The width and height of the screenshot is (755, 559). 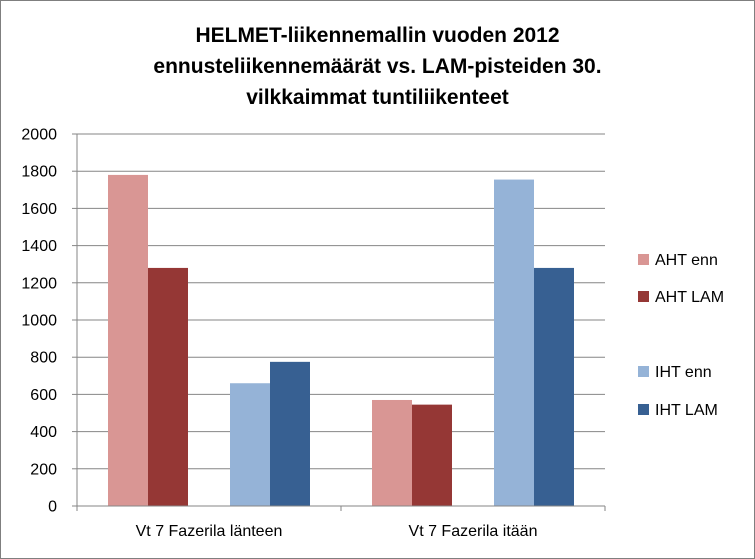 What do you see at coordinates (39, 246) in the screenshot?
I see `y-tick-label: 1400` at bounding box center [39, 246].